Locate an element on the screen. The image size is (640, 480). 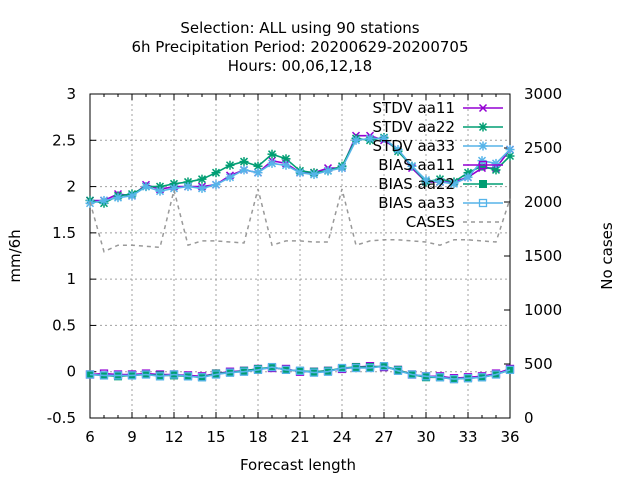
y2-tick-label: 1000 is located at coordinates (543, 310).